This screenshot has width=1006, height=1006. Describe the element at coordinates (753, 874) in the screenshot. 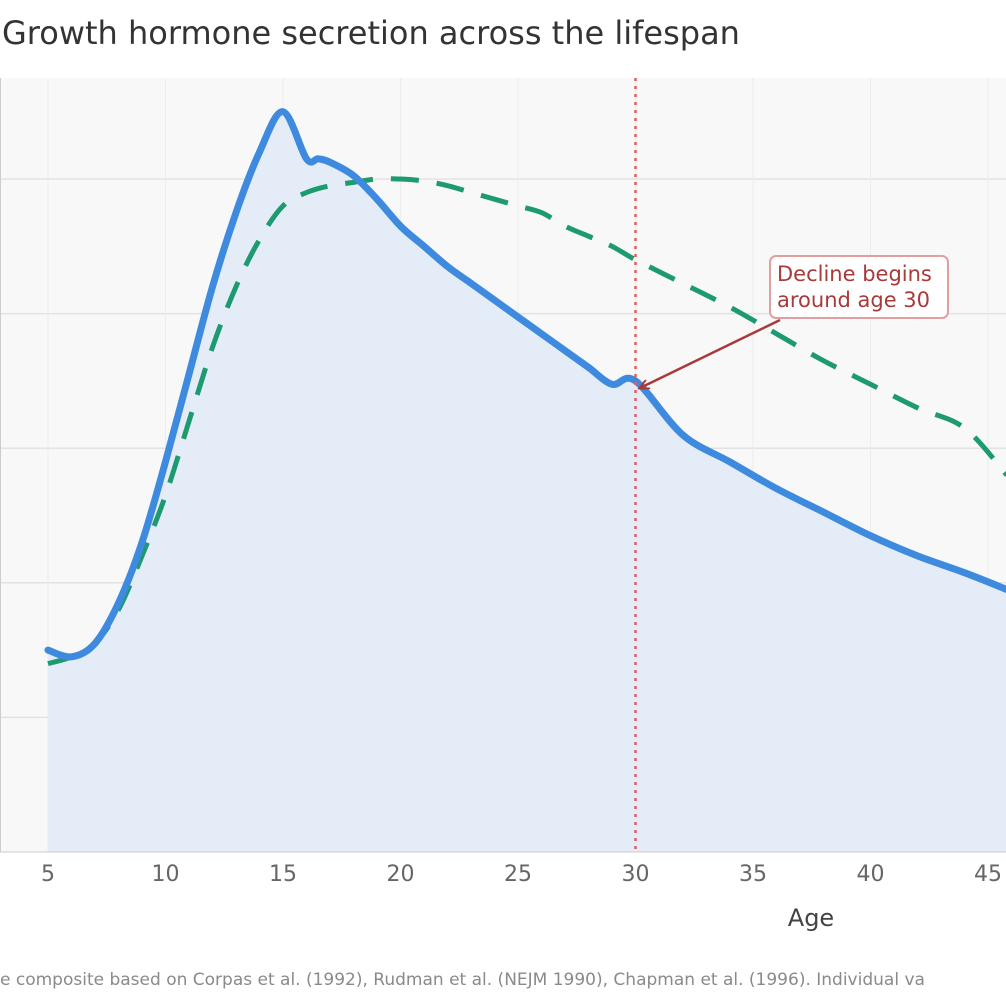

I see `x-tick-label: 35` at that location.